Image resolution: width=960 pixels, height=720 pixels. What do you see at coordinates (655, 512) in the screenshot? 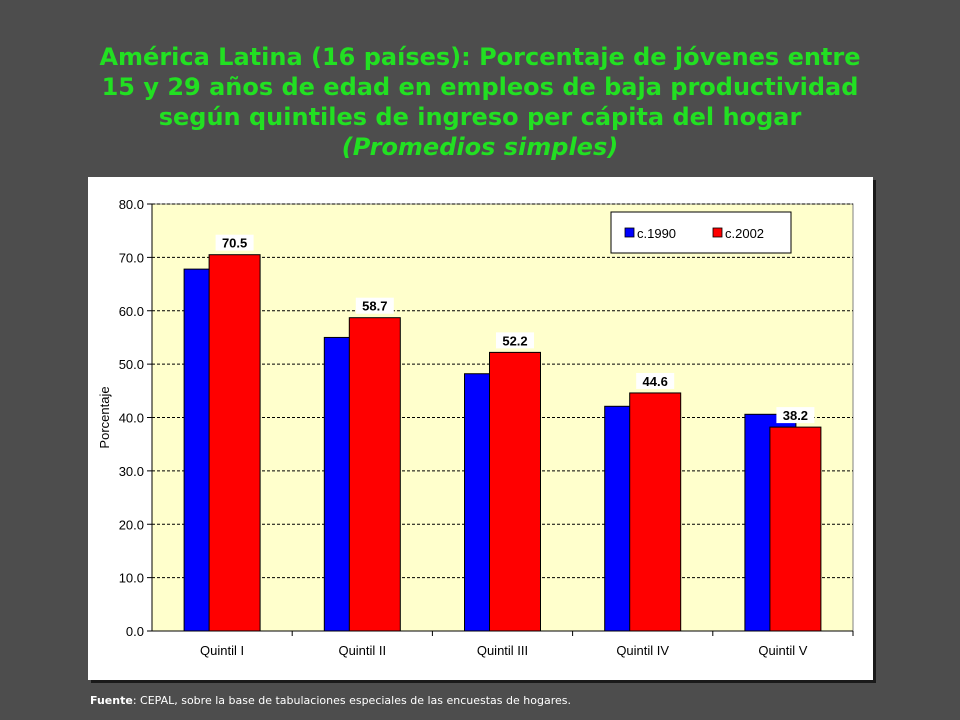
I see `bar-c.2002-Quintil IV` at bounding box center [655, 512].